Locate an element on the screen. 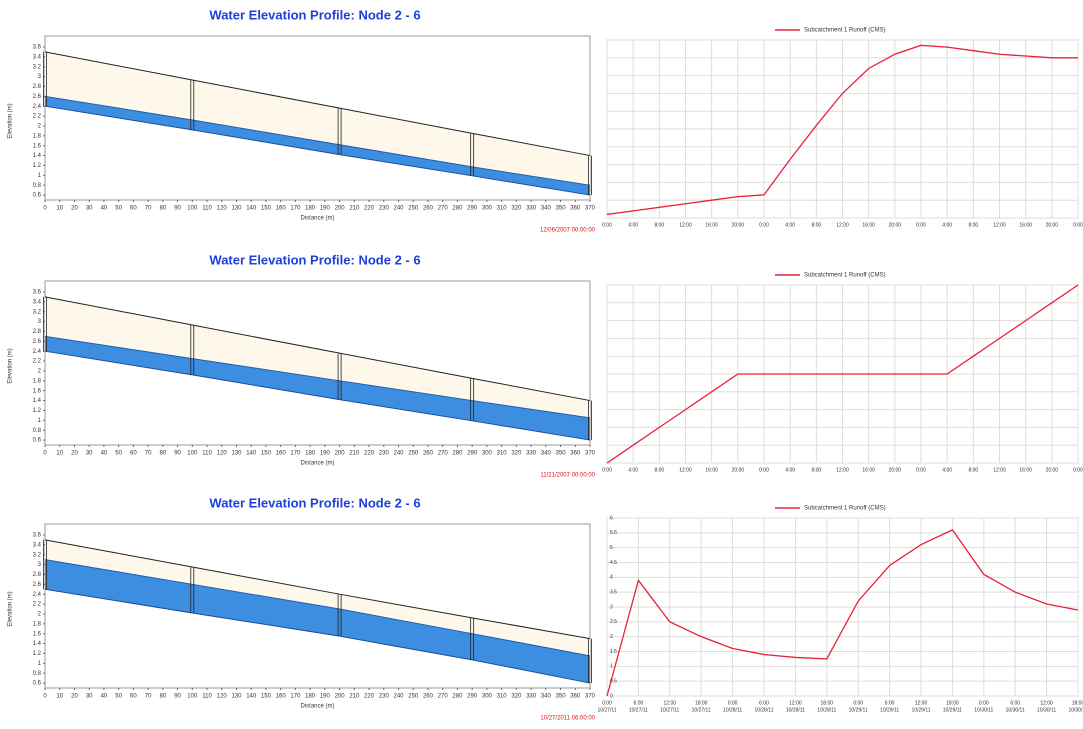 The image size is (1083, 729). y-tick-label: 3.4 is located at coordinates (37, 57).